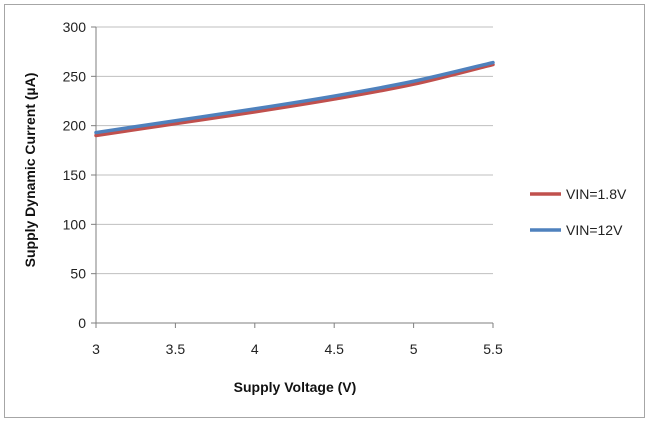 This screenshot has height=424, width=651. Describe the element at coordinates (297, 349) in the screenshot. I see `x-tick-labels: 3 3.5 4 4.5 5 5.5` at that location.